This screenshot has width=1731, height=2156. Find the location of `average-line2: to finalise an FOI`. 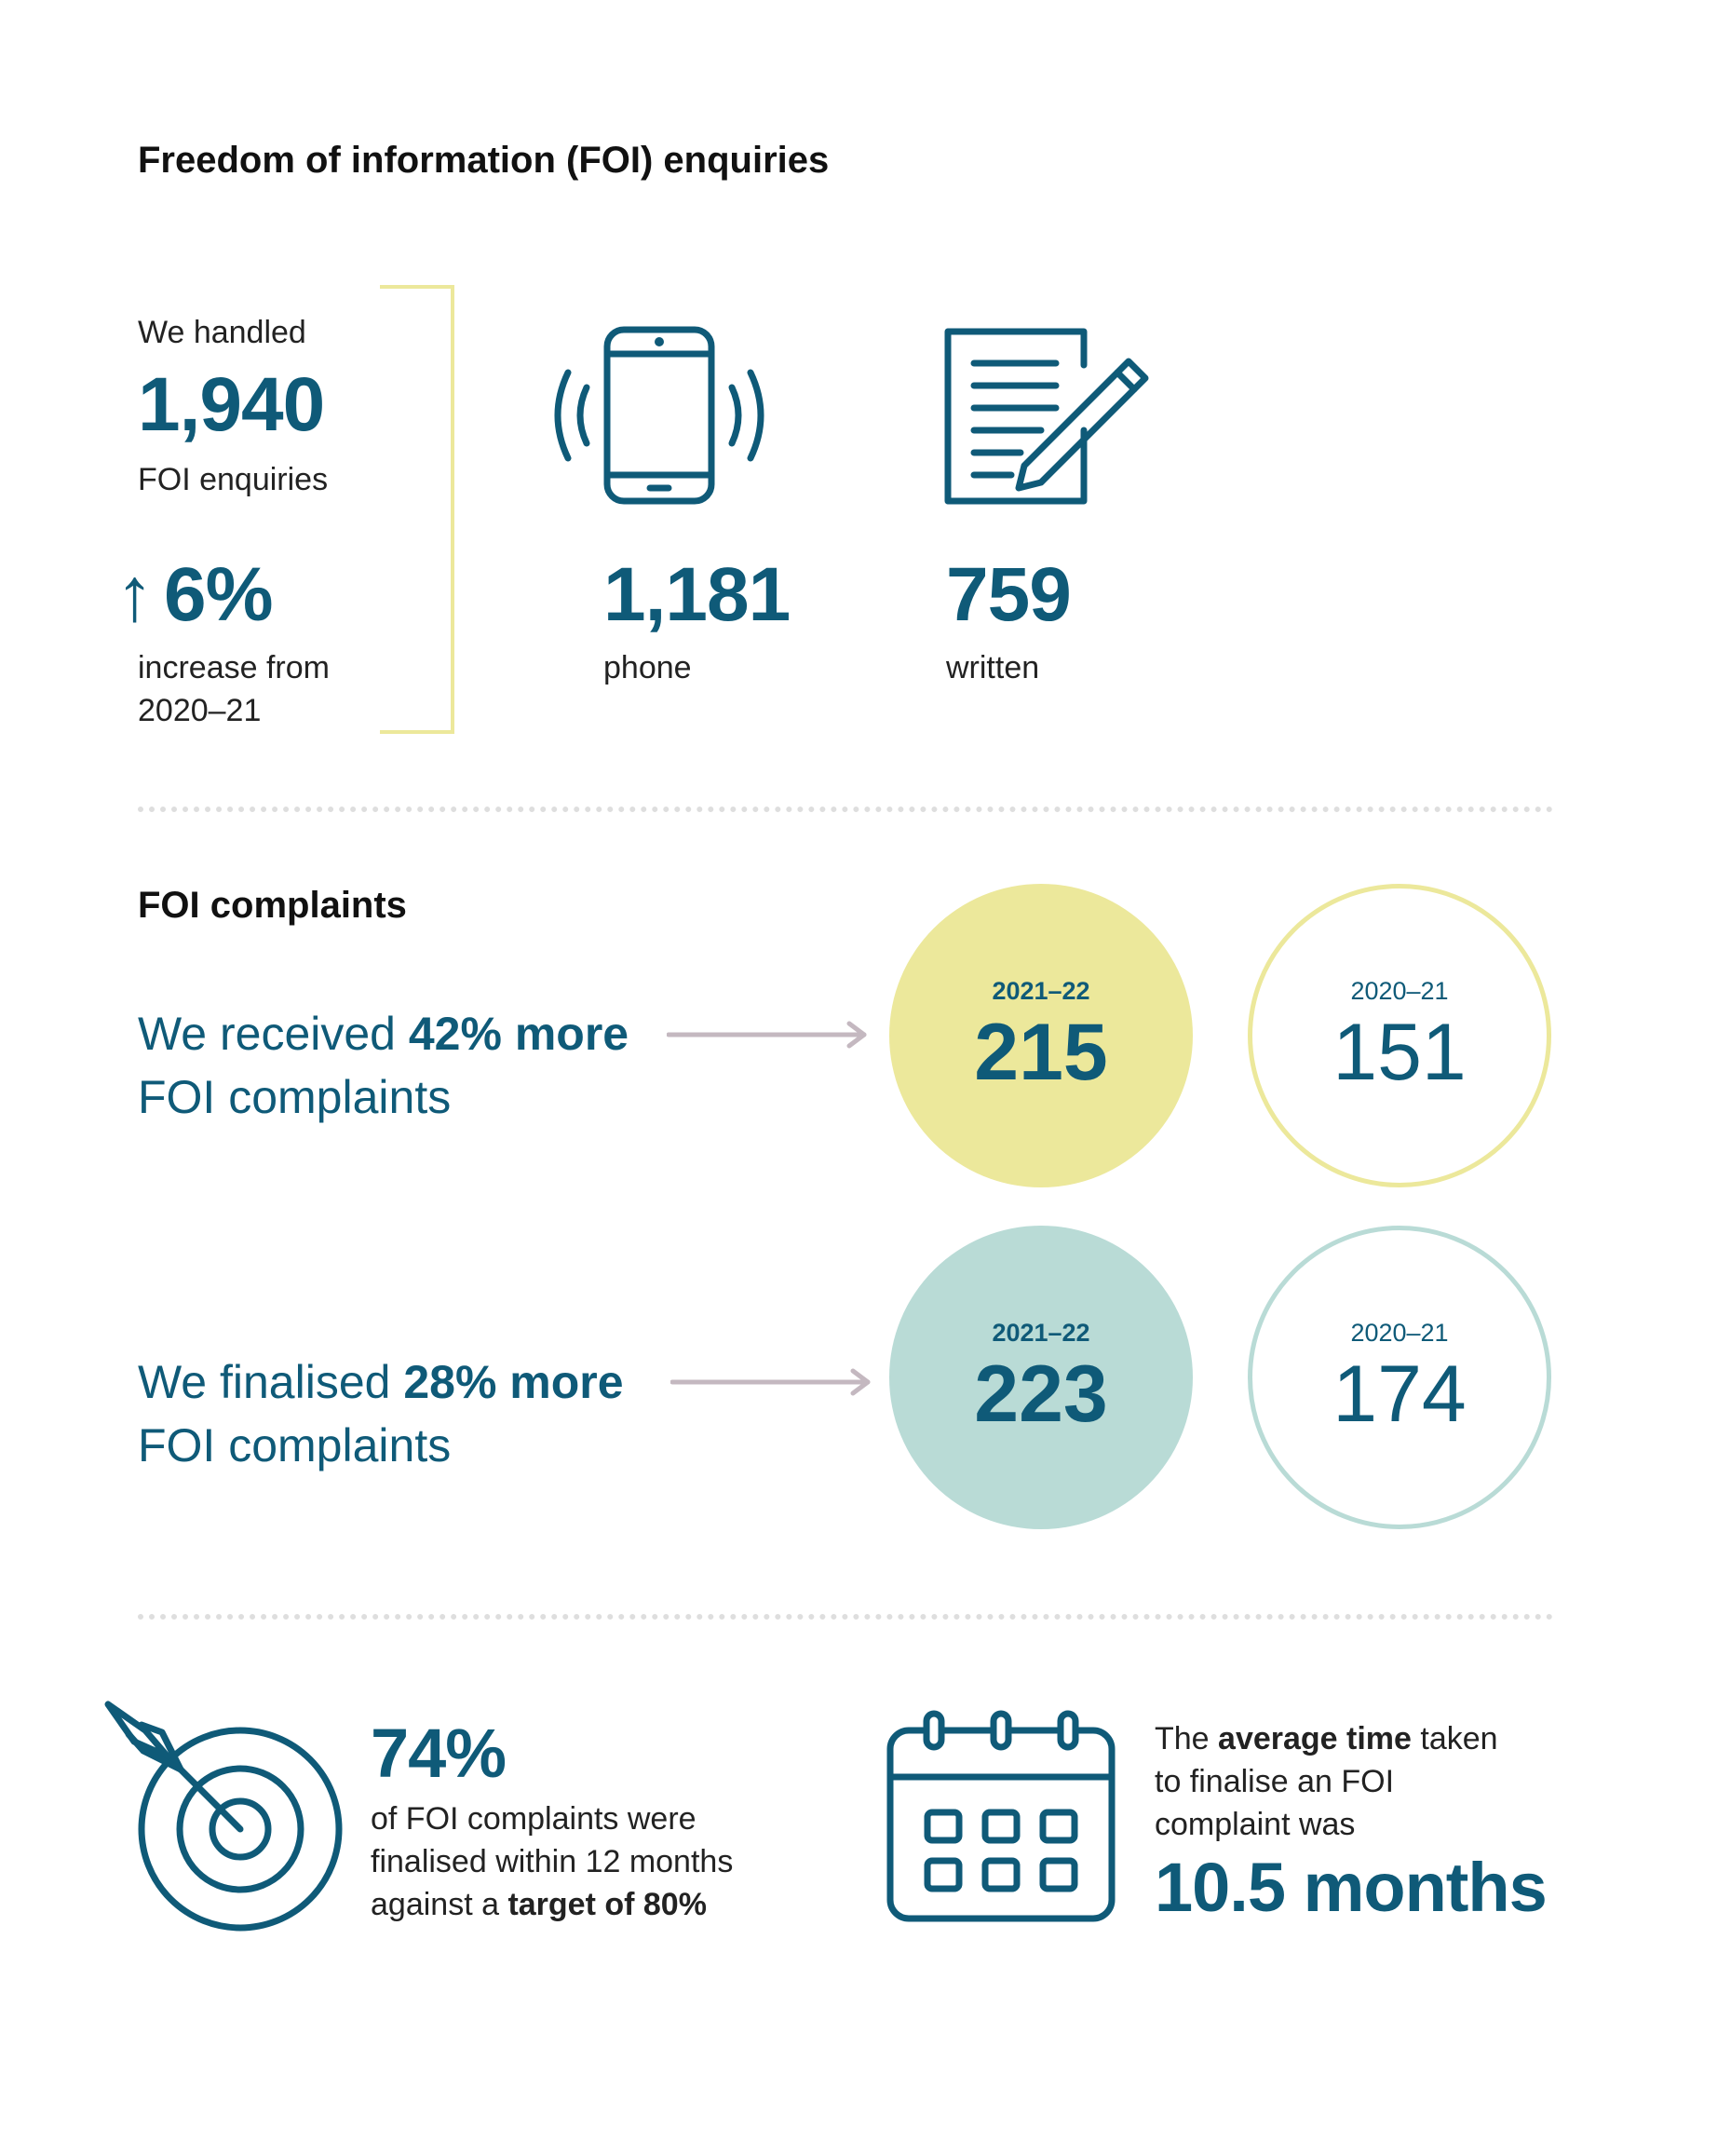

average-line2: to finalise an FOI is located at coordinates (1275, 1781).